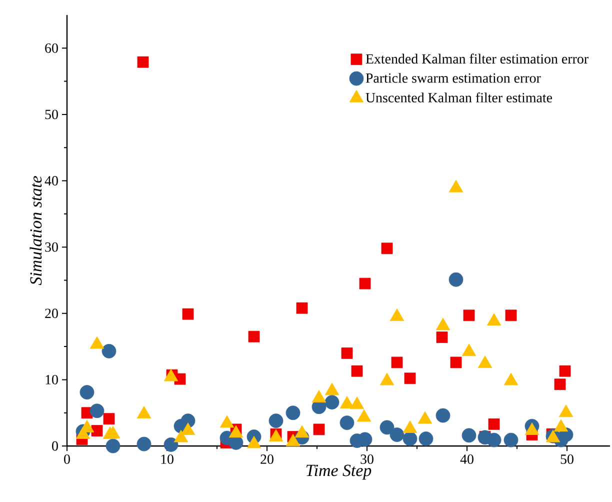 The image size is (612, 502). Describe the element at coordinates (51, 48) in the screenshot. I see `y-tick-label: 60` at that location.